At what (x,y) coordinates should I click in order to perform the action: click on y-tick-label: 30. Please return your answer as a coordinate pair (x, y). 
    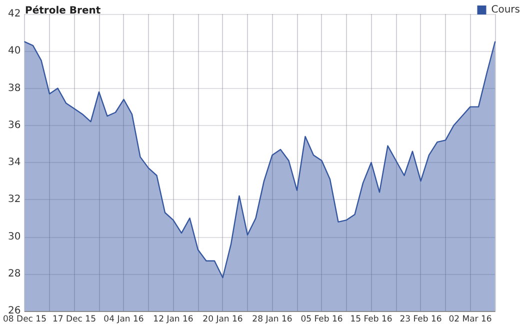
    Looking at the image, I should click on (14, 236).